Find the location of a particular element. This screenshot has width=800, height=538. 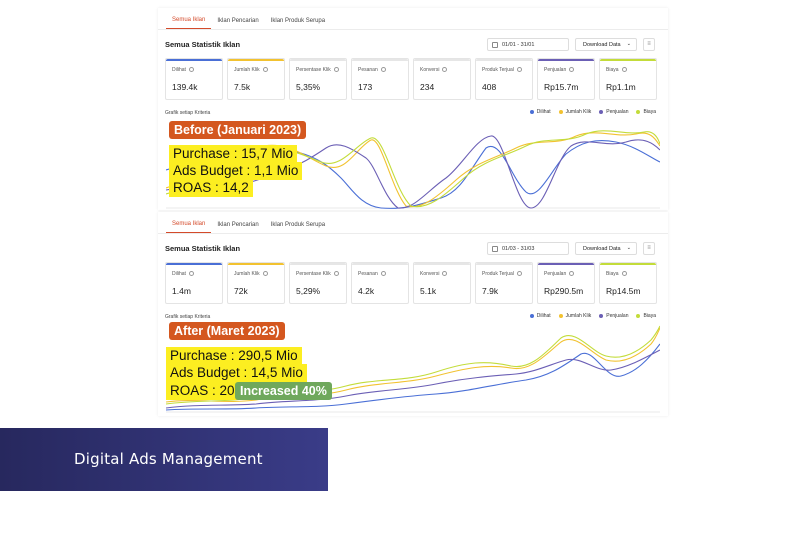

chevron-down-icon: ⌄ is located at coordinates (628, 44).